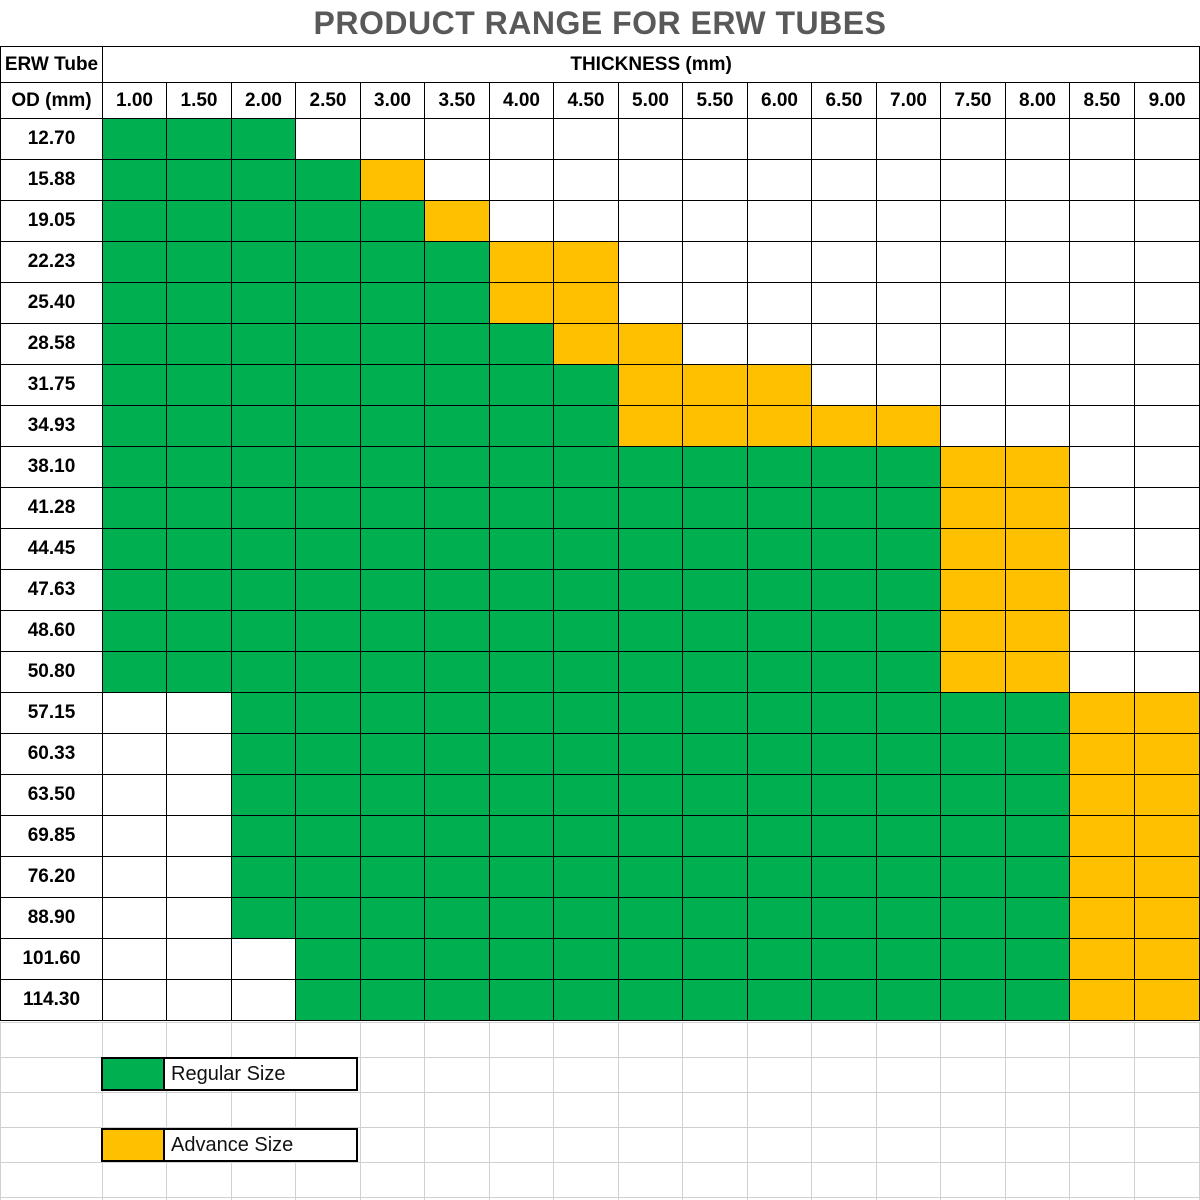 This screenshot has height=1200, width=1200. What do you see at coordinates (1166, 100) in the screenshot?
I see `thickness-header-cell: 9.00` at bounding box center [1166, 100].